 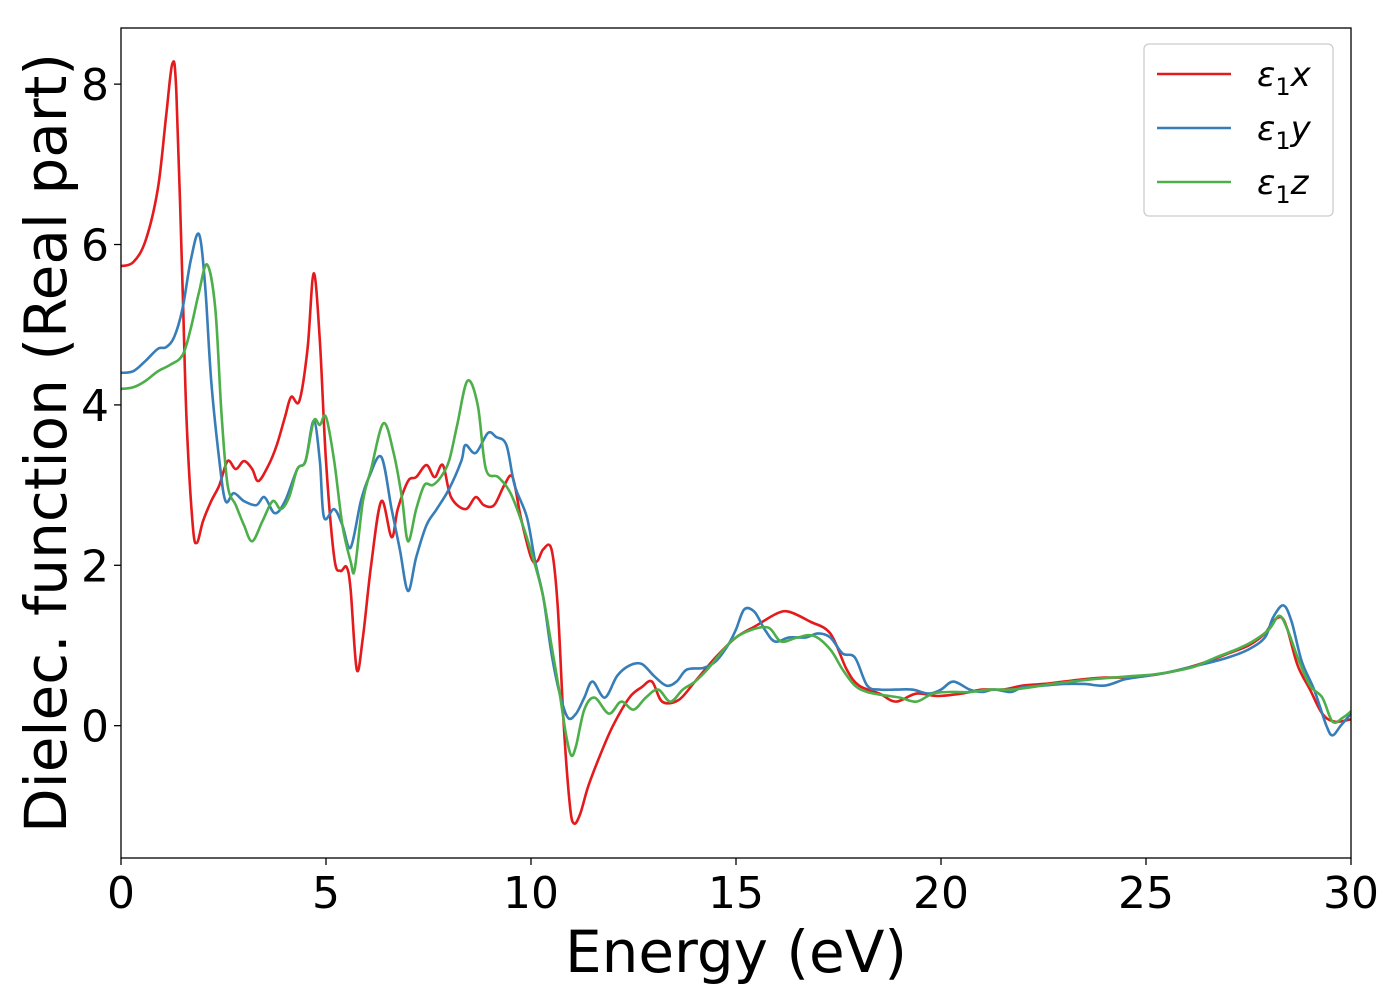 What do you see at coordinates (95, 85) in the screenshot?
I see `y-tick-label: 8` at bounding box center [95, 85].